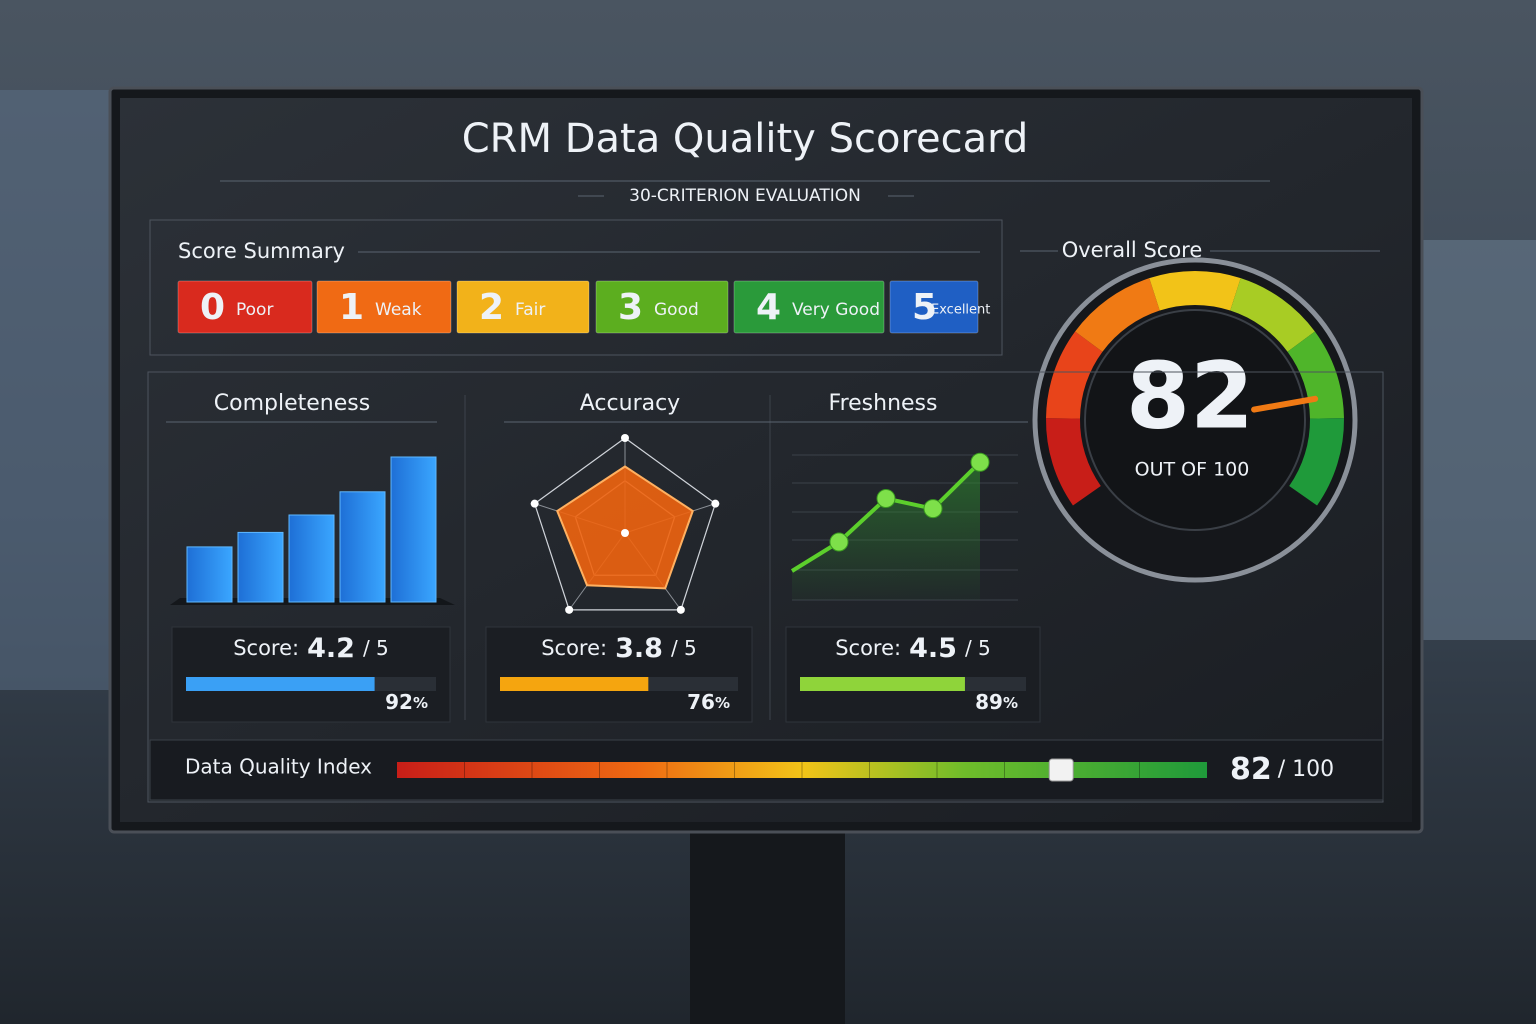 The height and width of the screenshot is (1024, 1536). Describe the element at coordinates (1306, 769) in the screenshot. I see `index-max: / 100` at that location.